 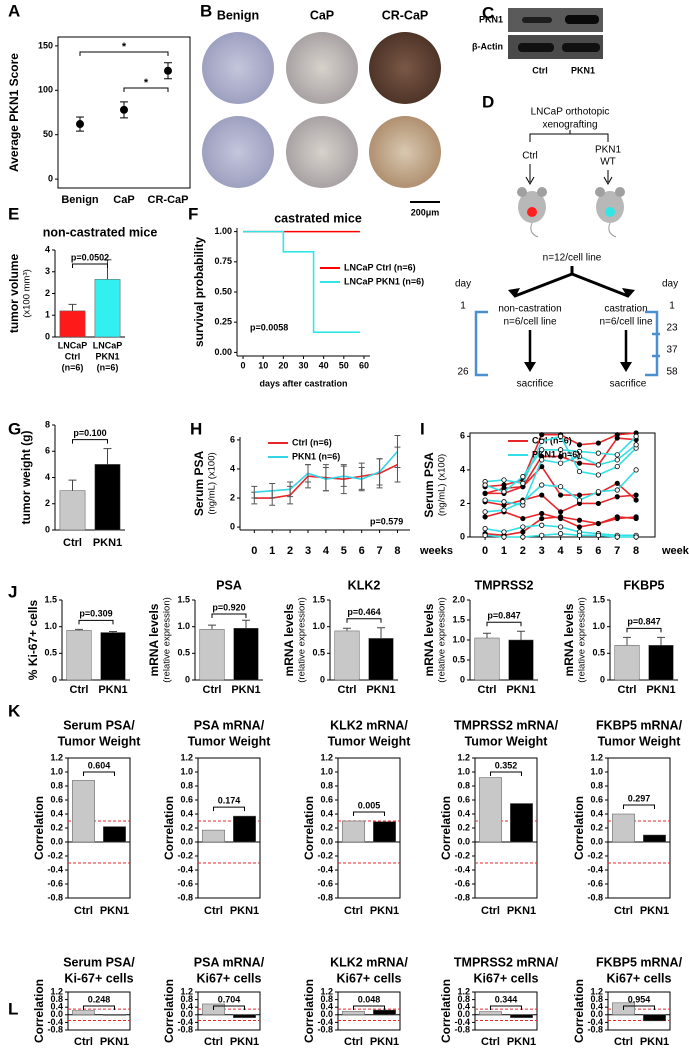 What do you see at coordinates (625, 309) in the screenshot?
I see `arm-label: castration` at bounding box center [625, 309].